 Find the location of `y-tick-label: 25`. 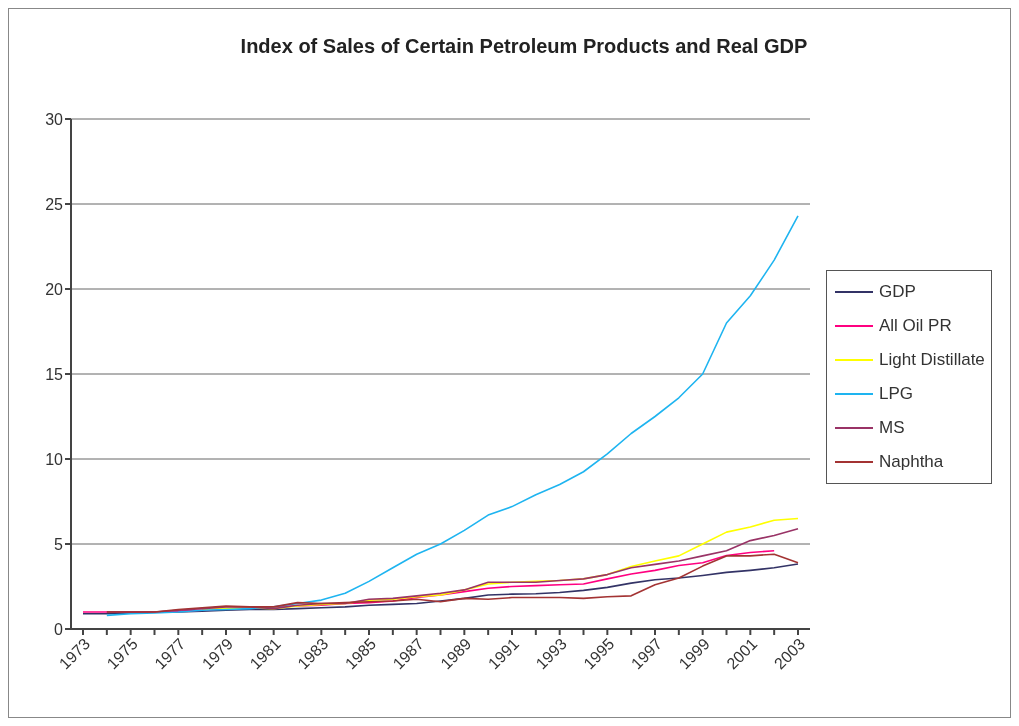

y-tick-label: 25 is located at coordinates (54, 204).